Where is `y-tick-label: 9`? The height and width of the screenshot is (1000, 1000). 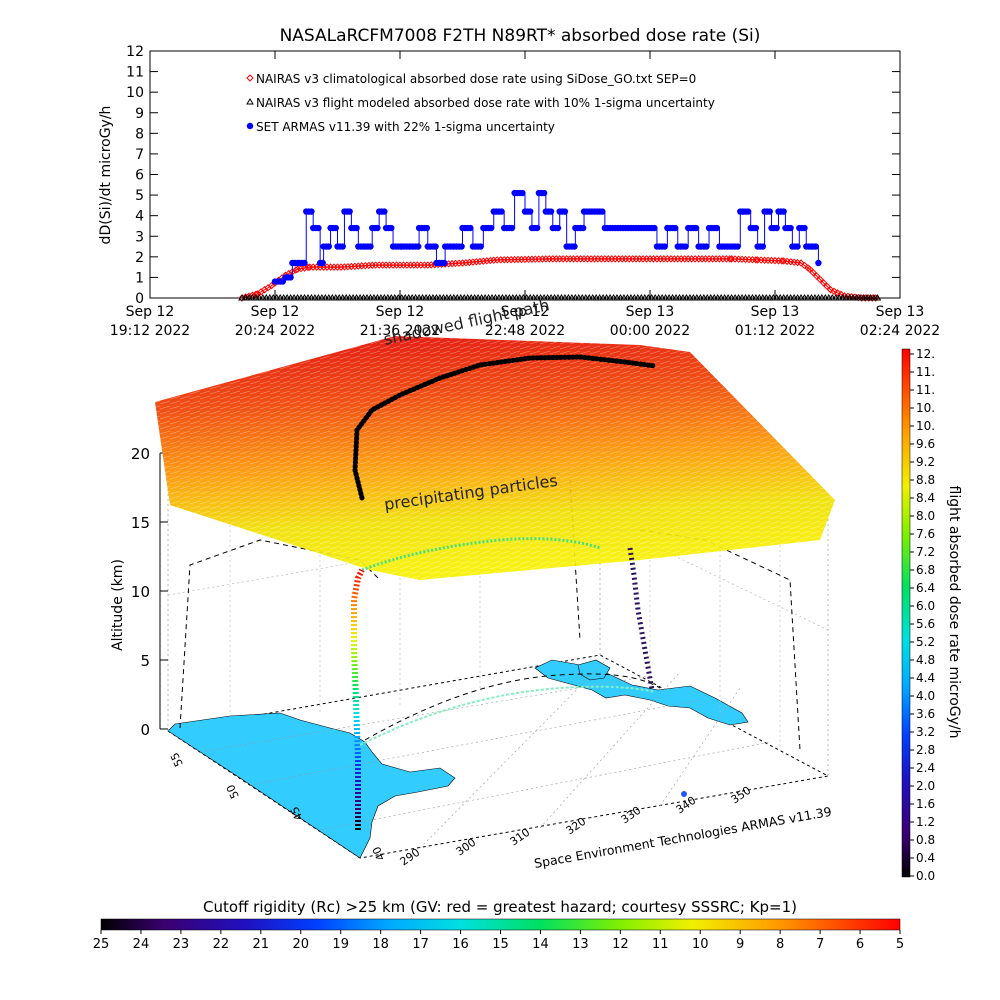
y-tick-label: 9 is located at coordinates (139, 114).